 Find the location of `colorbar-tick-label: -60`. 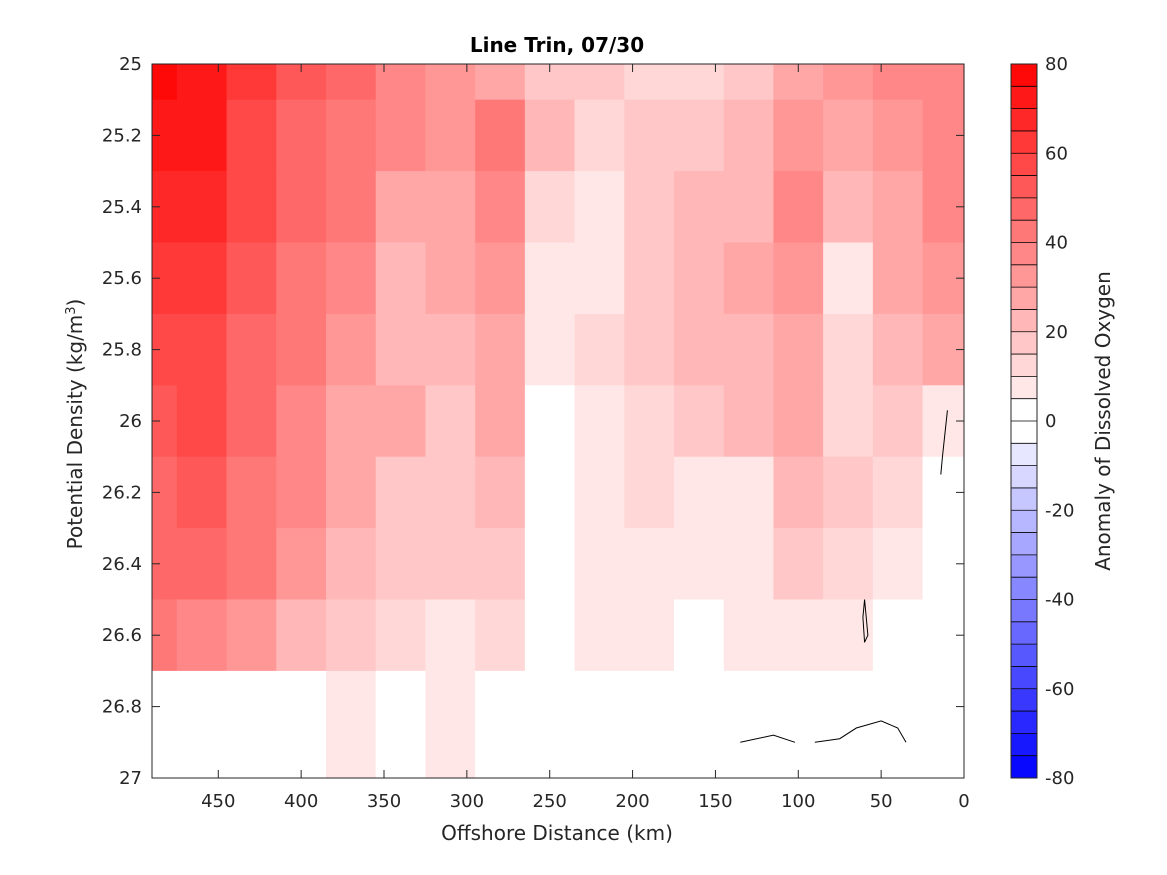

colorbar-tick-label: -60 is located at coordinates (1059, 689).